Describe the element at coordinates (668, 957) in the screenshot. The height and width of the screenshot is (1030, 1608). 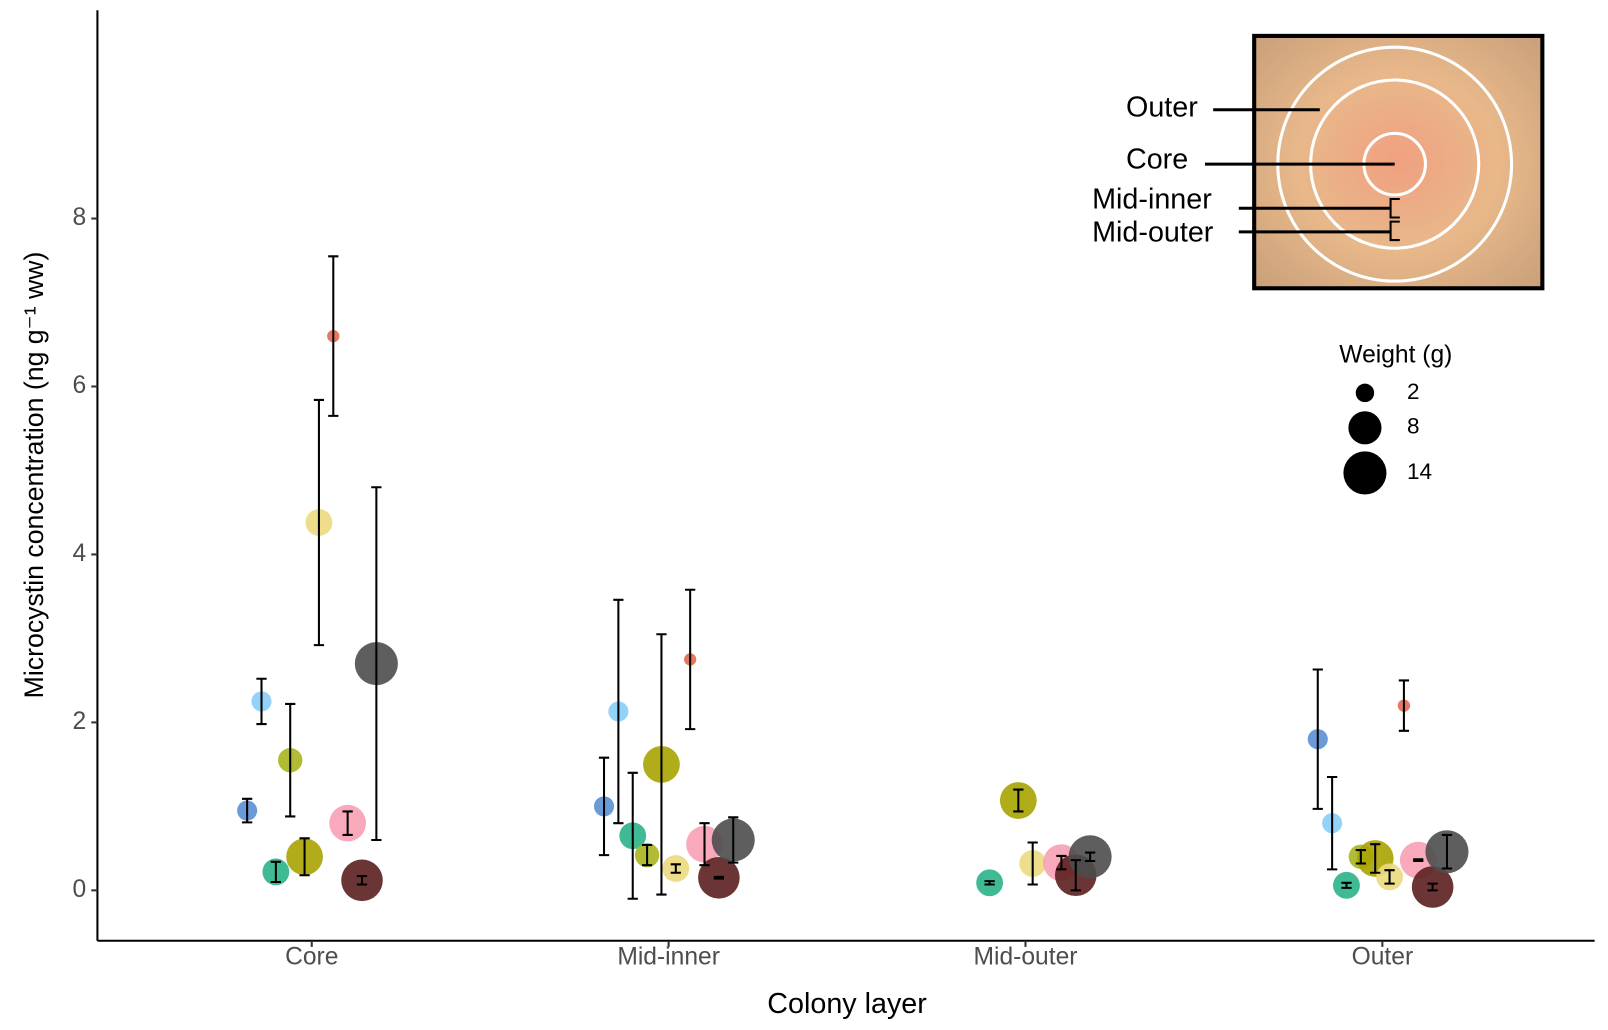
I see `x-tick-label: Mid-inner` at that location.